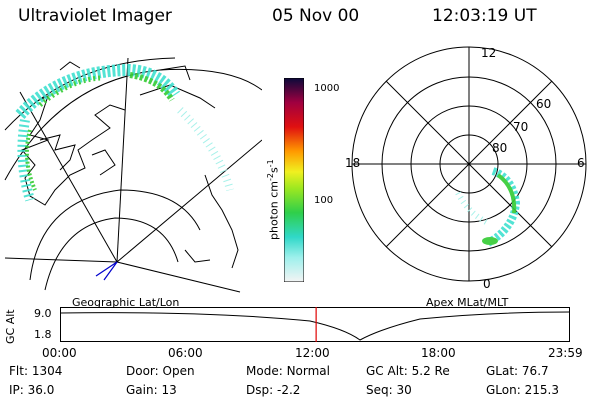  Describe the element at coordinates (169, 390) in the screenshot. I see `gain-value: 13` at that location.